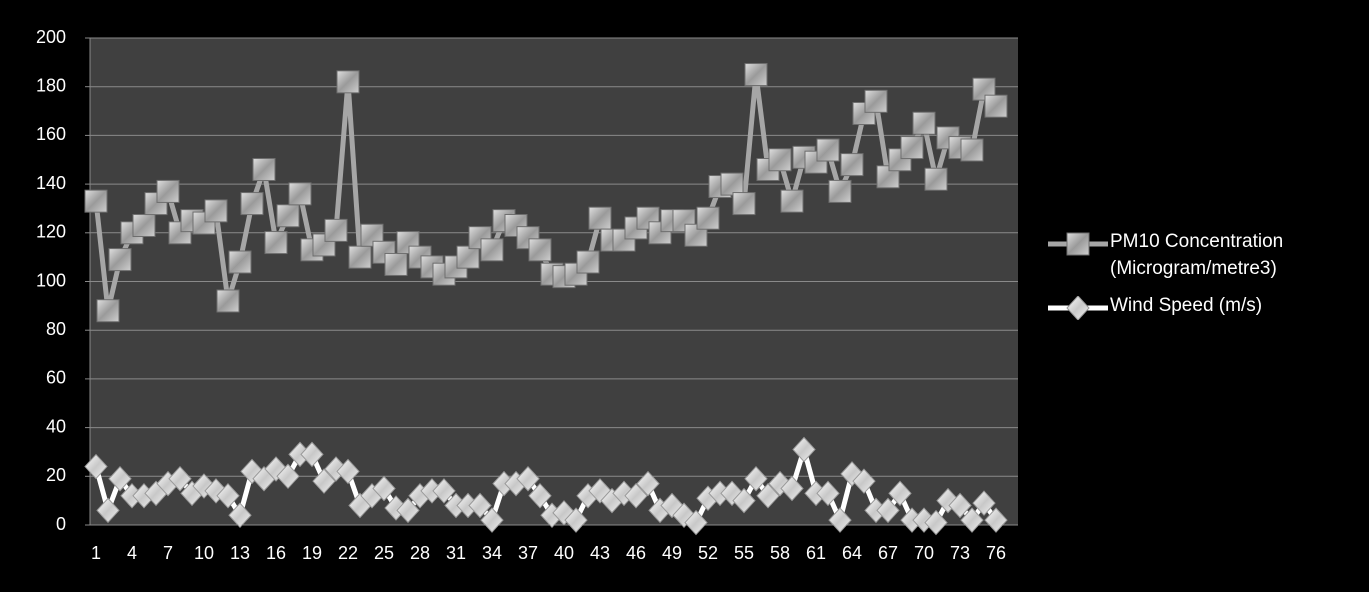 This screenshot has width=1369, height=592. What do you see at coordinates (51, 85) in the screenshot?
I see `y-tick-label: 180` at bounding box center [51, 85].